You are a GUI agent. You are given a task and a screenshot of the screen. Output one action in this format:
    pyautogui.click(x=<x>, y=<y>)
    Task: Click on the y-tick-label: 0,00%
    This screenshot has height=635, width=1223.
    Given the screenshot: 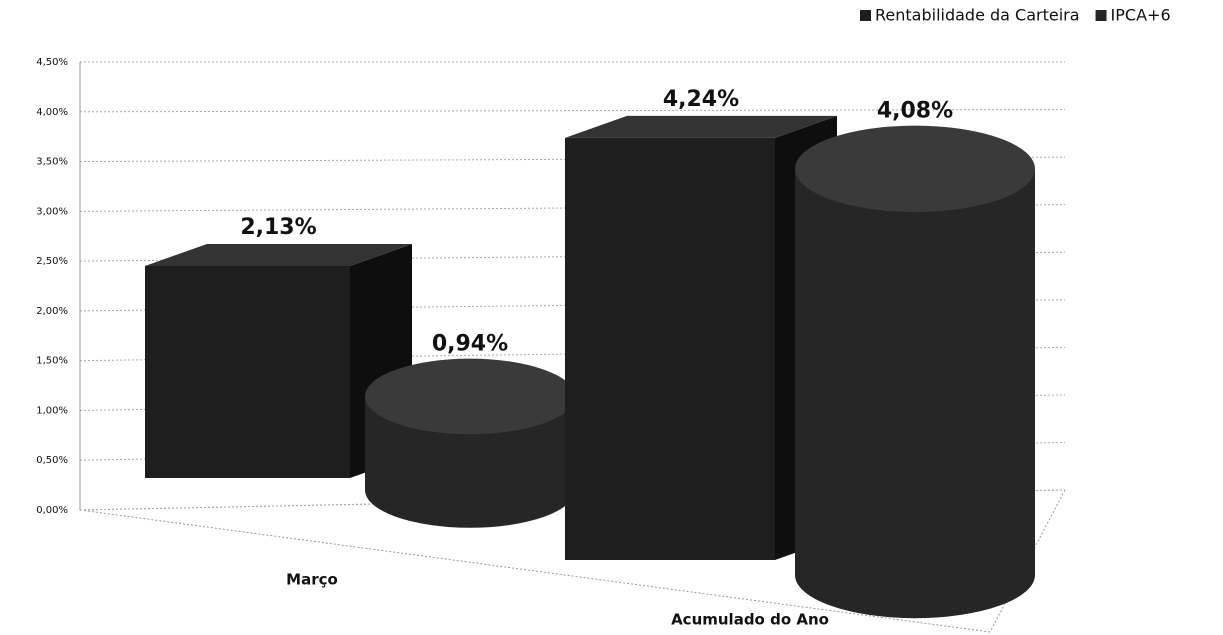 What is the action you would take?
    pyautogui.click(x=52, y=510)
    